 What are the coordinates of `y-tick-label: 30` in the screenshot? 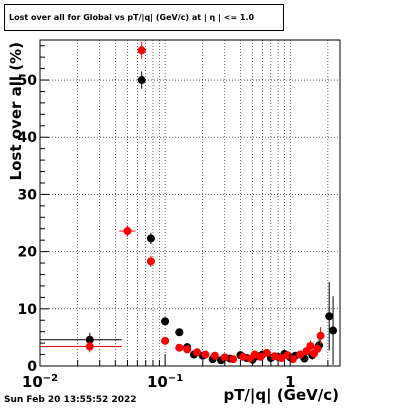 It's located at (28, 195).